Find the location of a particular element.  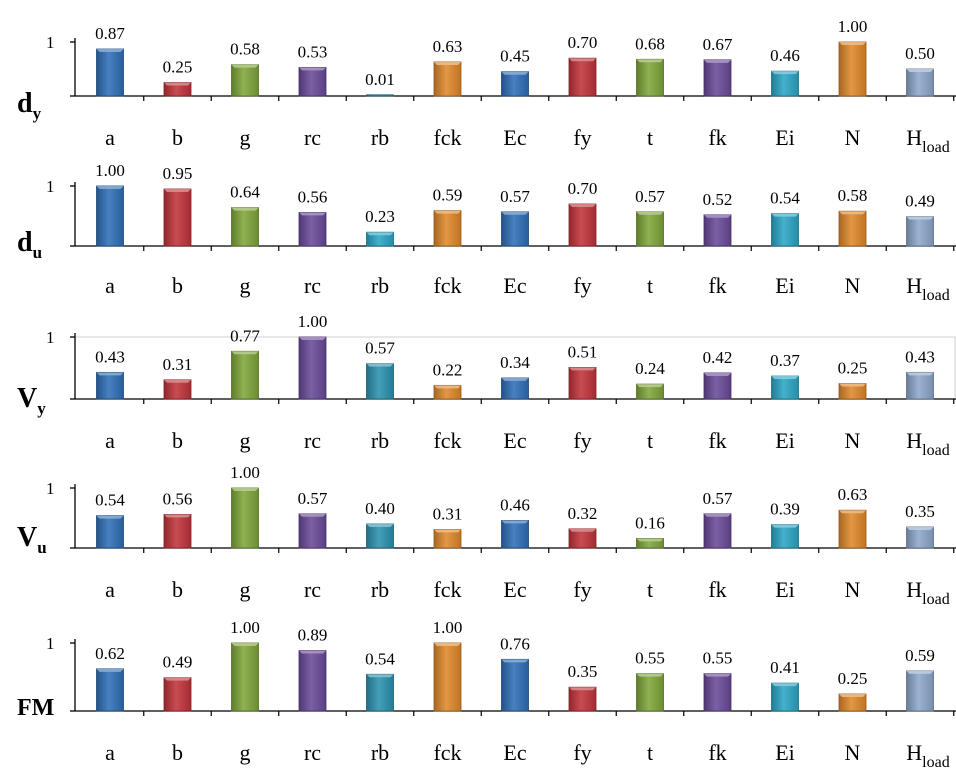

series-label: dy is located at coordinates (29, 105).